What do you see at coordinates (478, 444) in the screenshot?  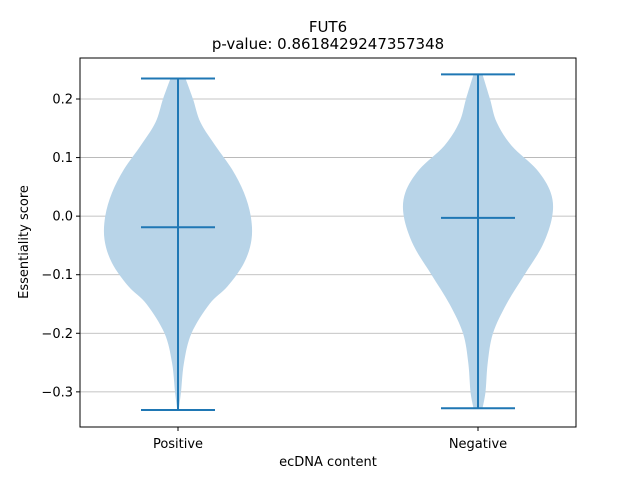 I see `x-tick-label: Negative` at bounding box center [478, 444].